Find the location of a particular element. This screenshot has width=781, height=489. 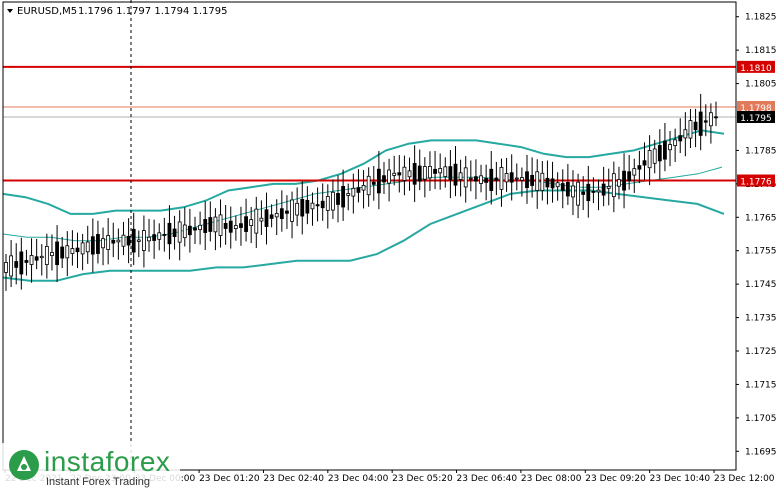

time-tick-label: 23 Dec 09:20 is located at coordinates (615, 479).